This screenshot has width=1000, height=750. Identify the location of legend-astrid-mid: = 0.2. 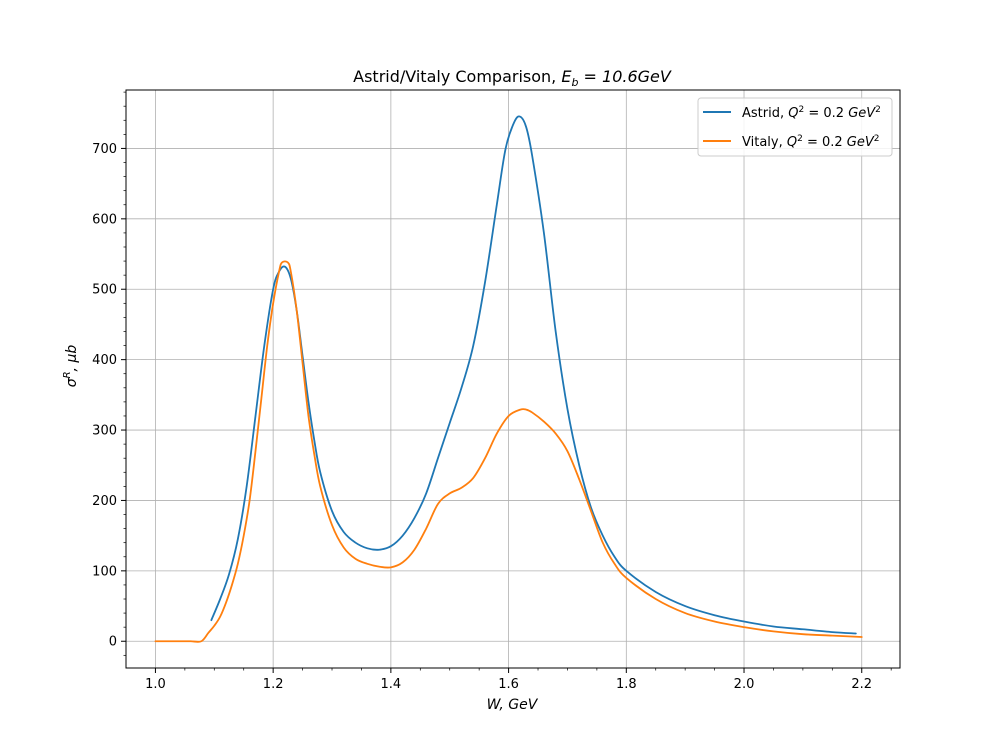
(826, 113).